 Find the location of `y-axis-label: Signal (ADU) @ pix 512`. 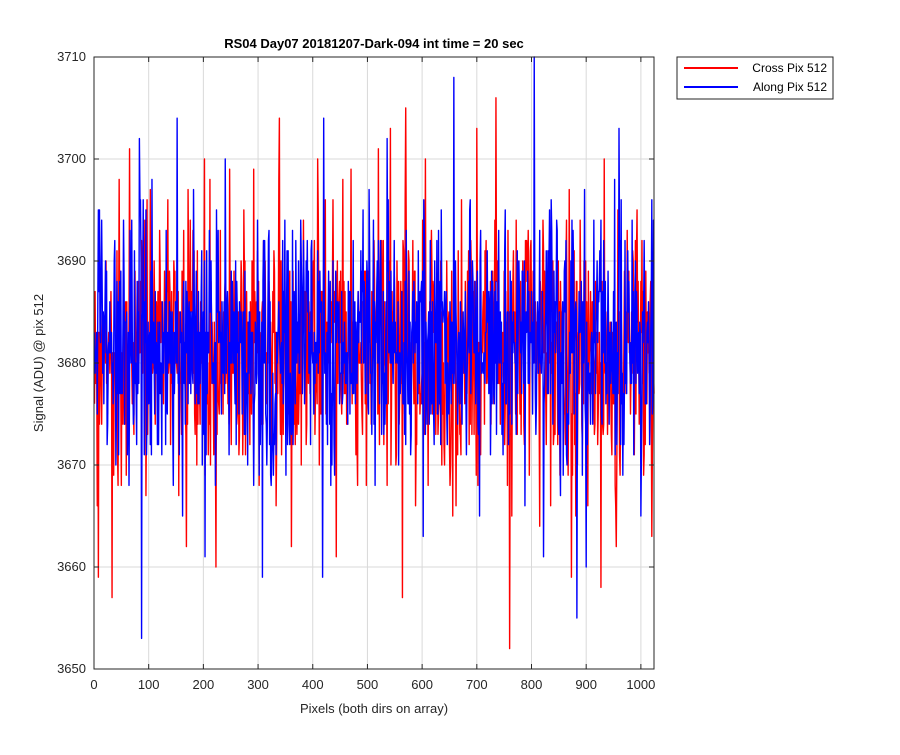

y-axis-label: Signal (ADU) @ pix 512 is located at coordinates (38, 363).